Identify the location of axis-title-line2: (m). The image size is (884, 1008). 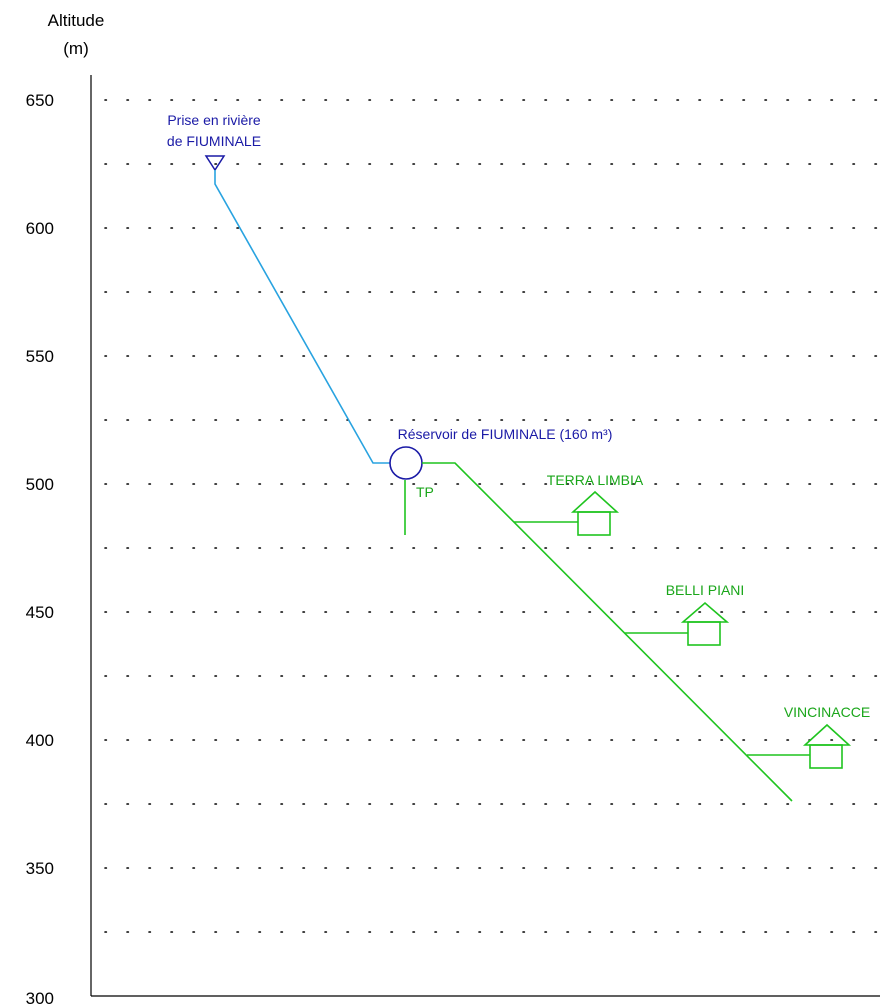
(75, 48).